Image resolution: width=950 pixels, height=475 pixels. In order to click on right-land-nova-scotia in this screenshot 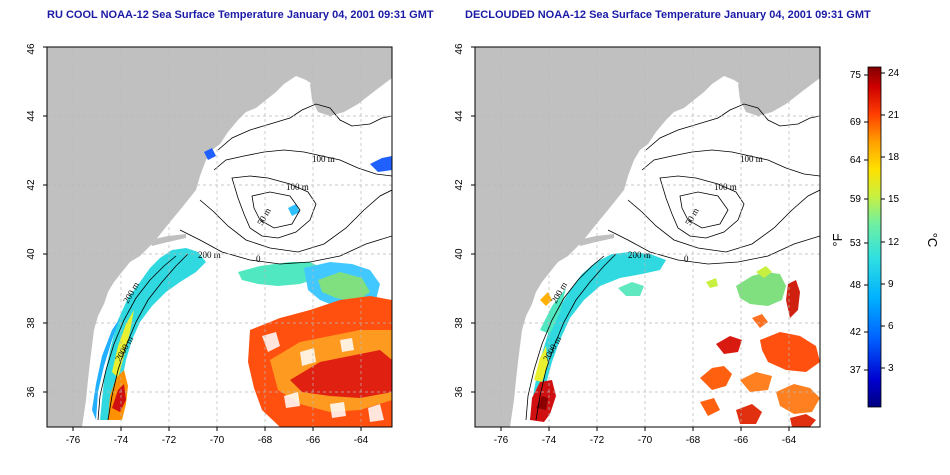, I will do `click(779, 88)`.